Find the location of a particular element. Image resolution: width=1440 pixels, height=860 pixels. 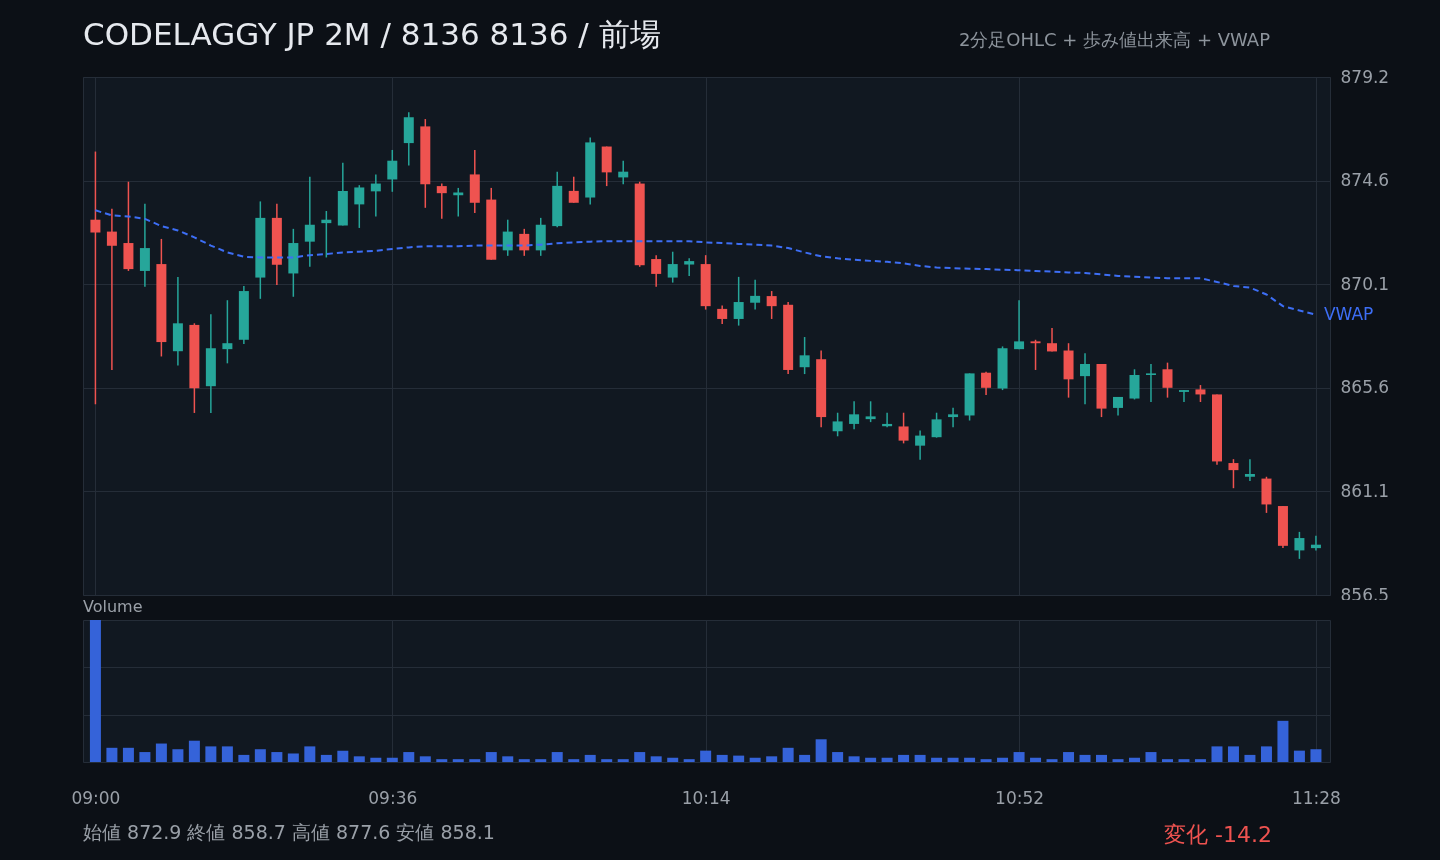

chart-subtitle: 2分足OHLC + 歩み値出来高 + VWAP is located at coordinates (1114, 40).